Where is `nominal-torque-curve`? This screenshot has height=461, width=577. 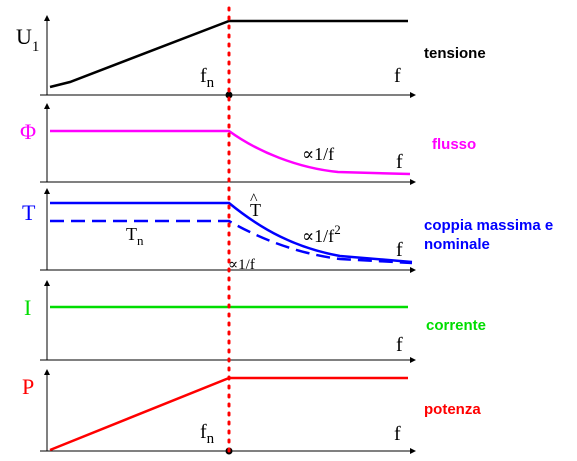
nominal-torque-curve is located at coordinates (231, 242).